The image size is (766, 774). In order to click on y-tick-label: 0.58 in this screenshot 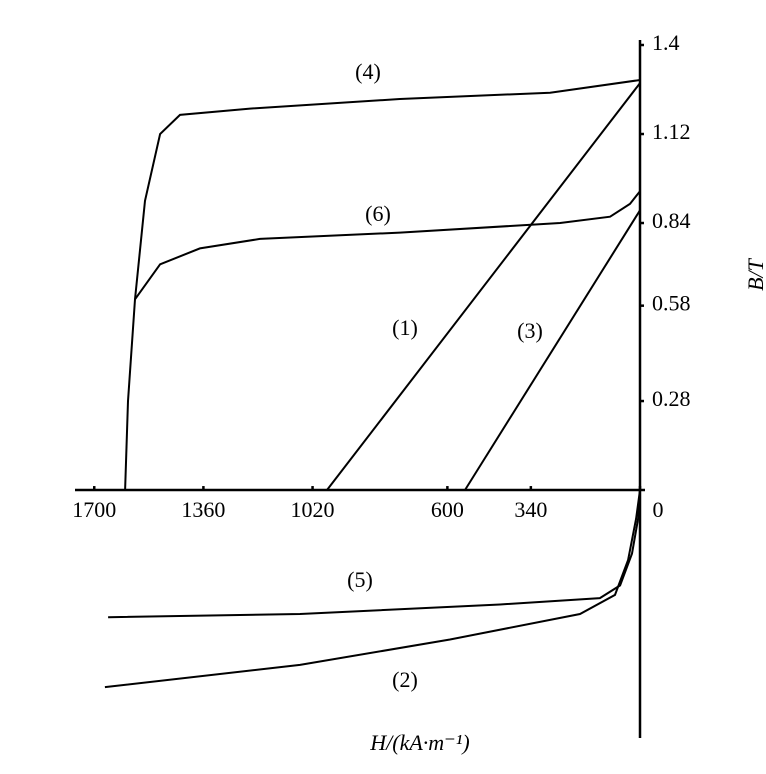, I will do `click(671, 303)`.